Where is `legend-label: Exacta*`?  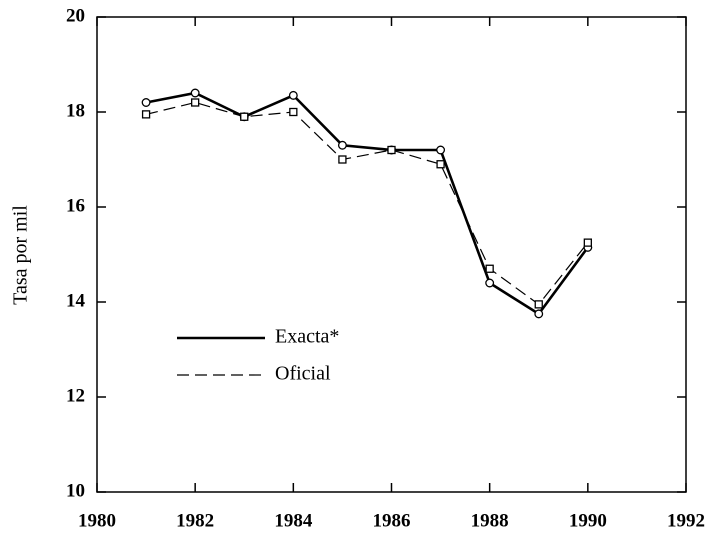 legend-label: Exacta* is located at coordinates (307, 337).